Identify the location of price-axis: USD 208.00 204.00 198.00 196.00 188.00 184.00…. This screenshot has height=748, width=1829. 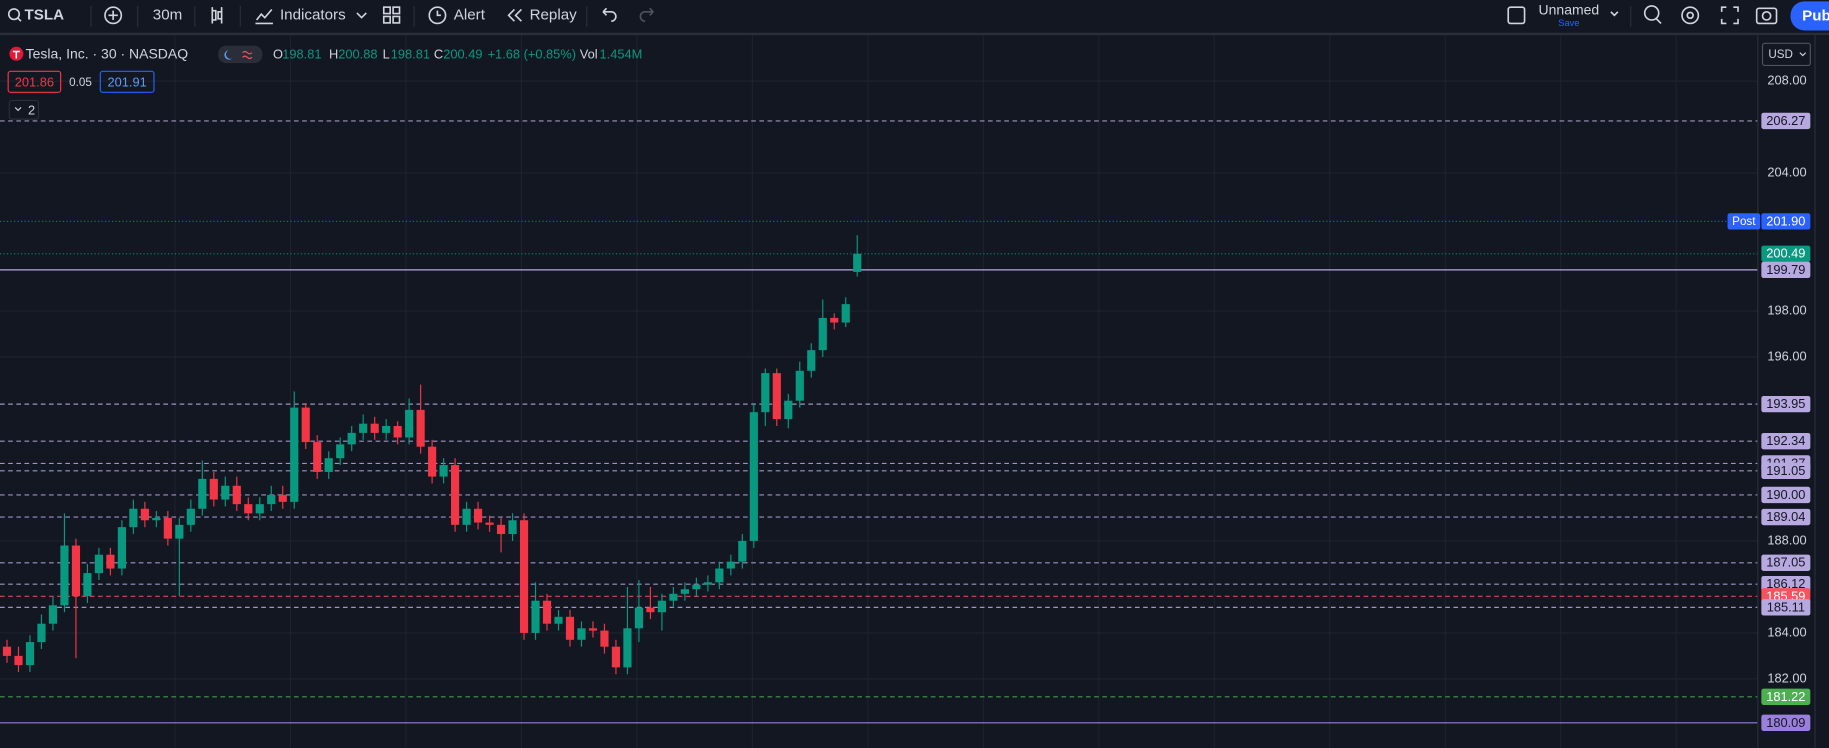
(1778, 391).